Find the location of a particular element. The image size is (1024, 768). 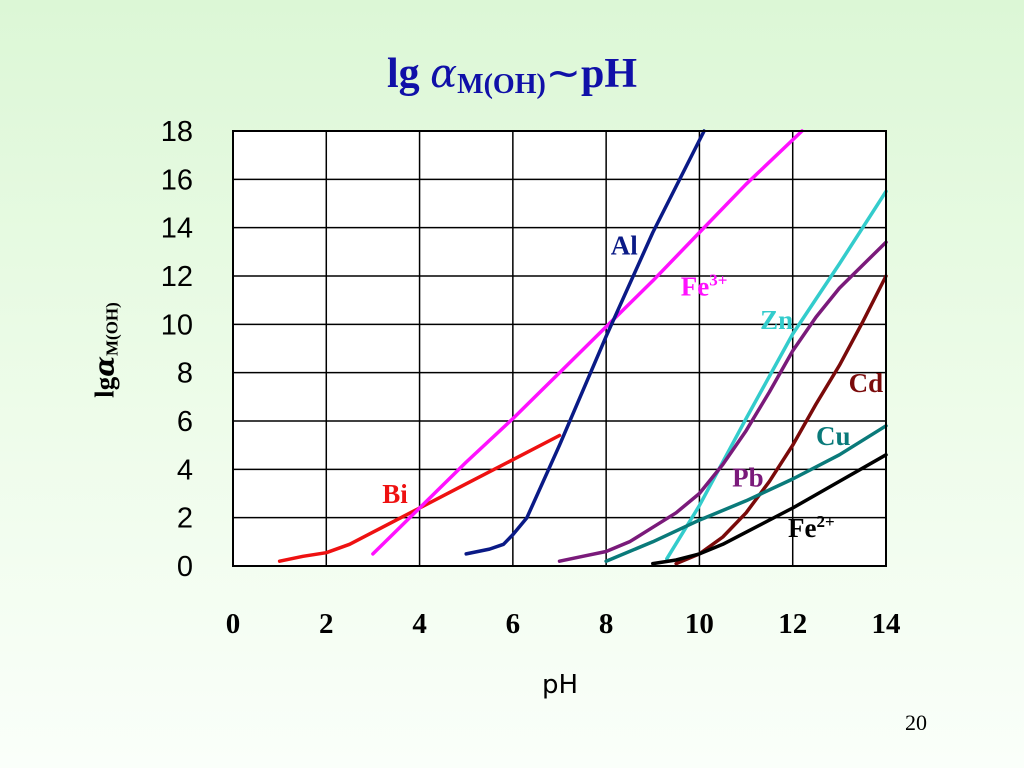

y-axis-label-wrap: lgαM(OH) is located at coordinates (106, 350).